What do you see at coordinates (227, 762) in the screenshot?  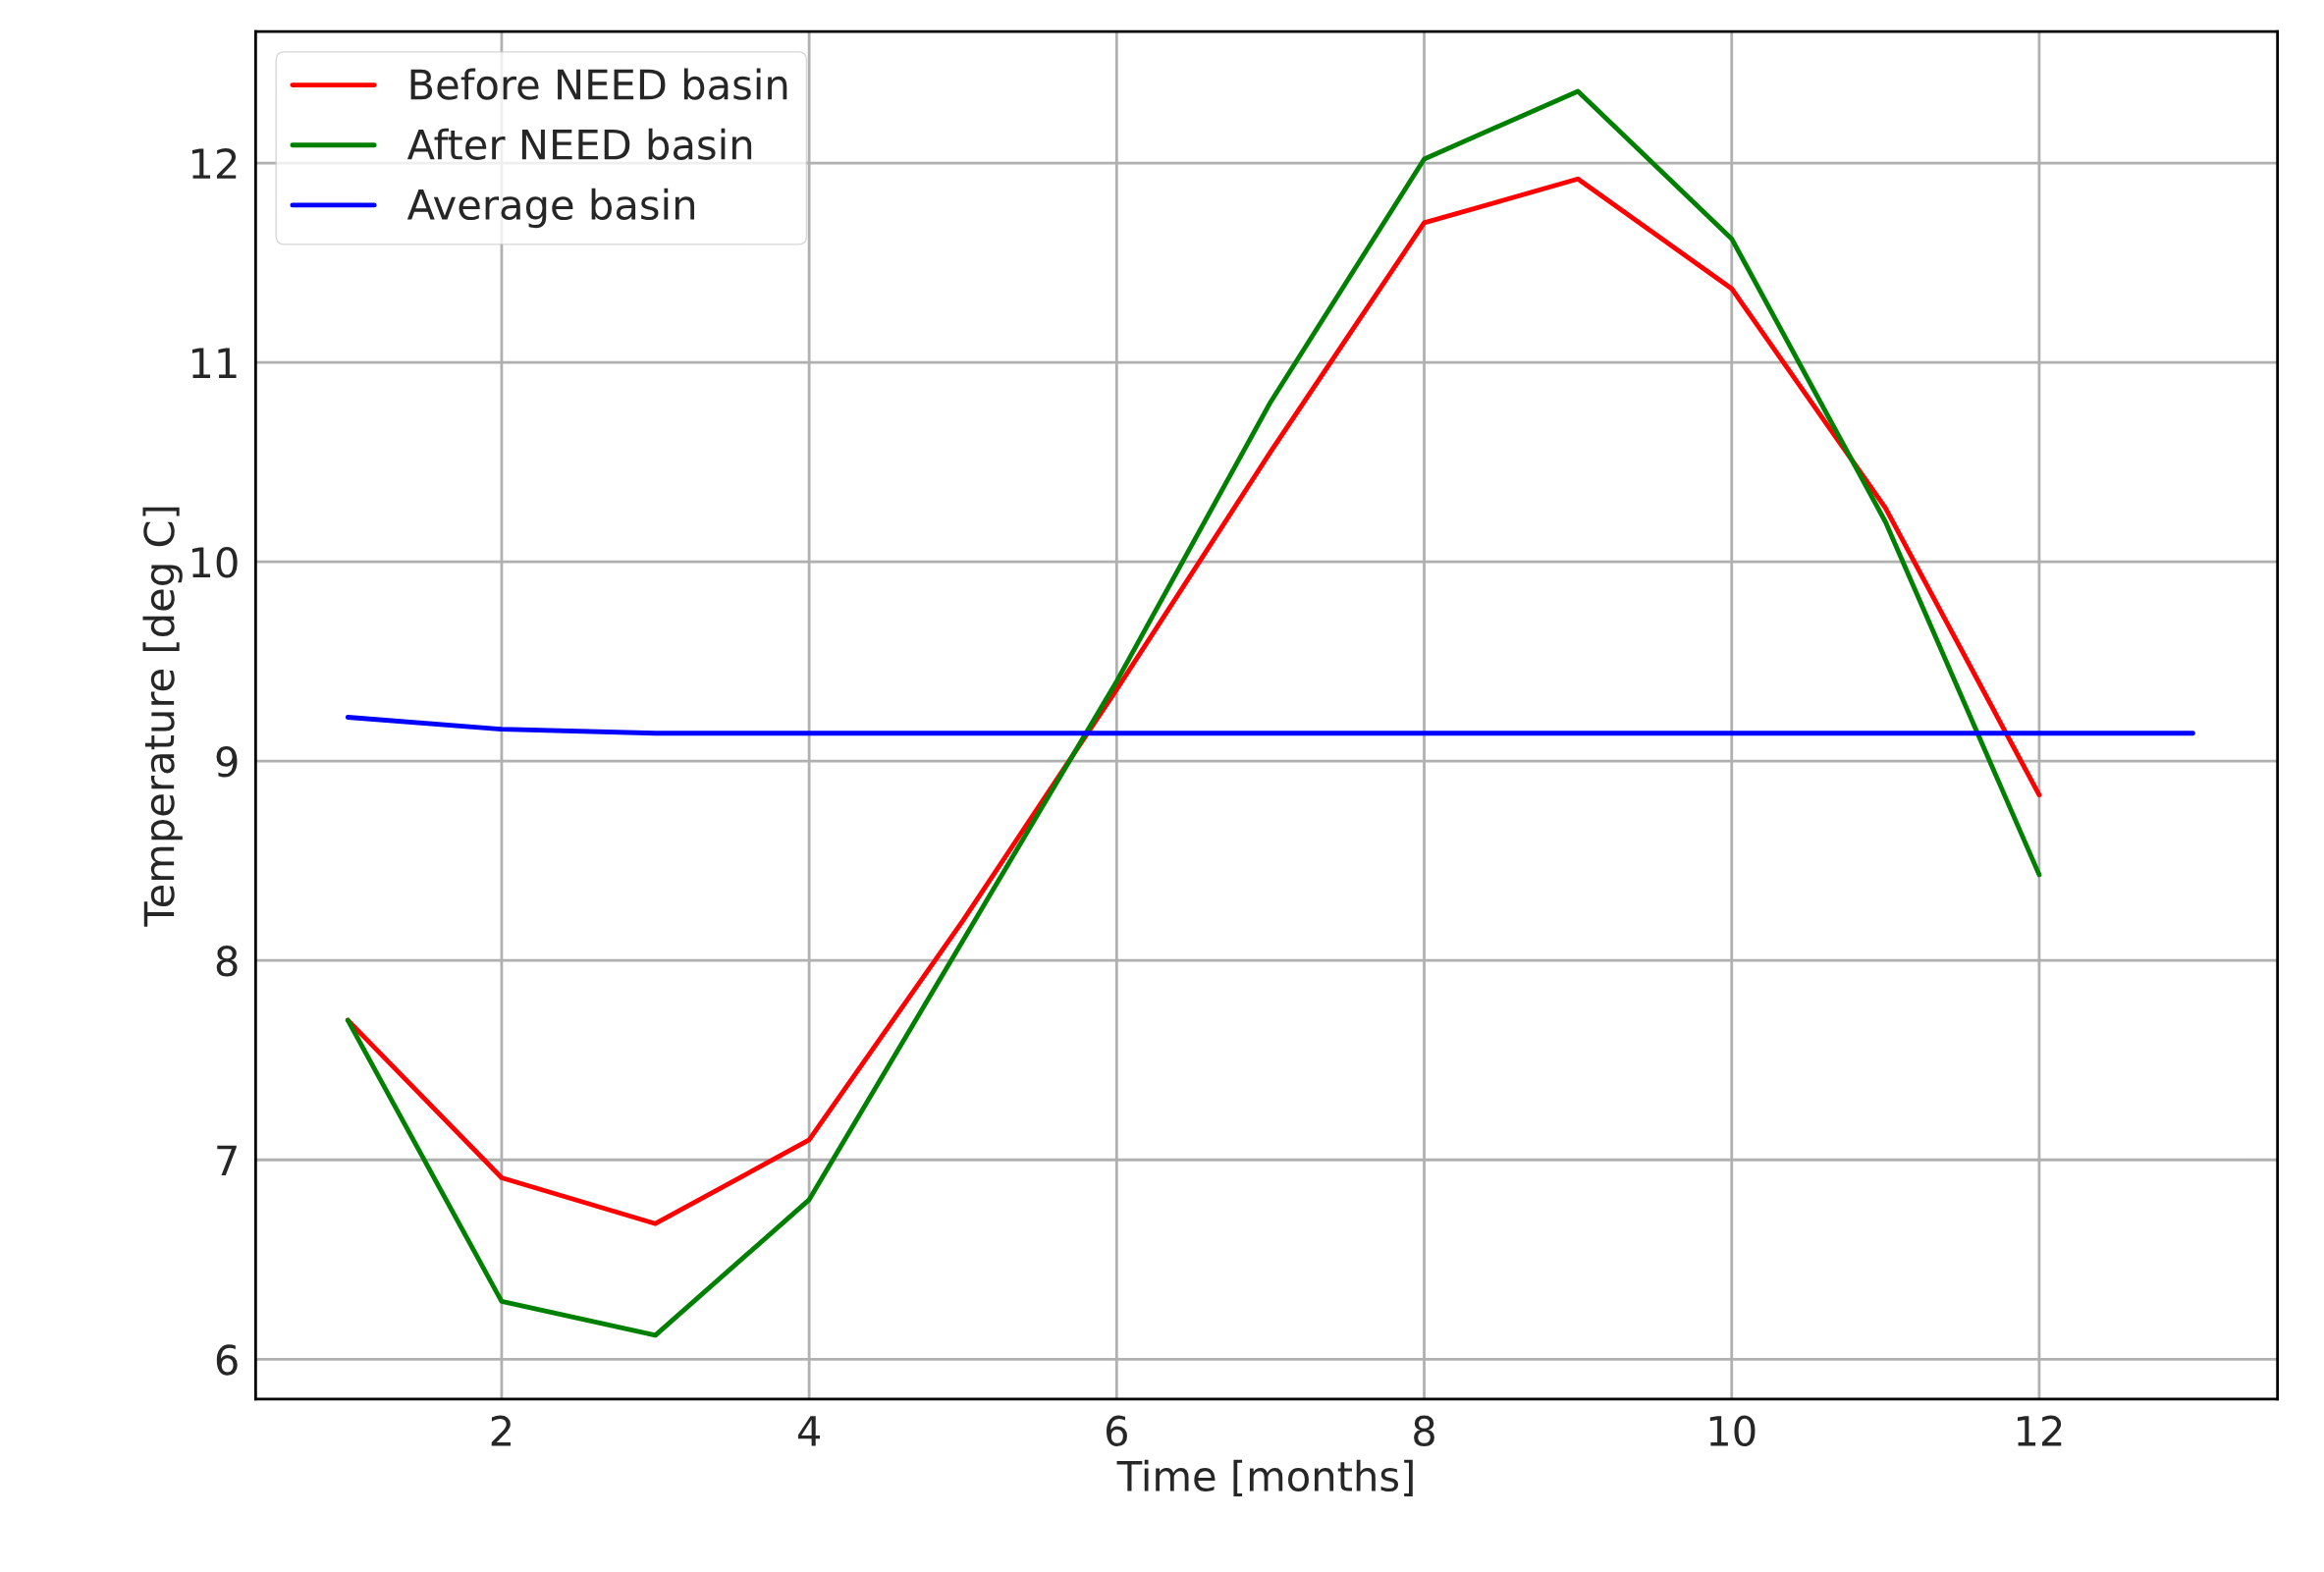 I see `y-tick-label: 9` at bounding box center [227, 762].